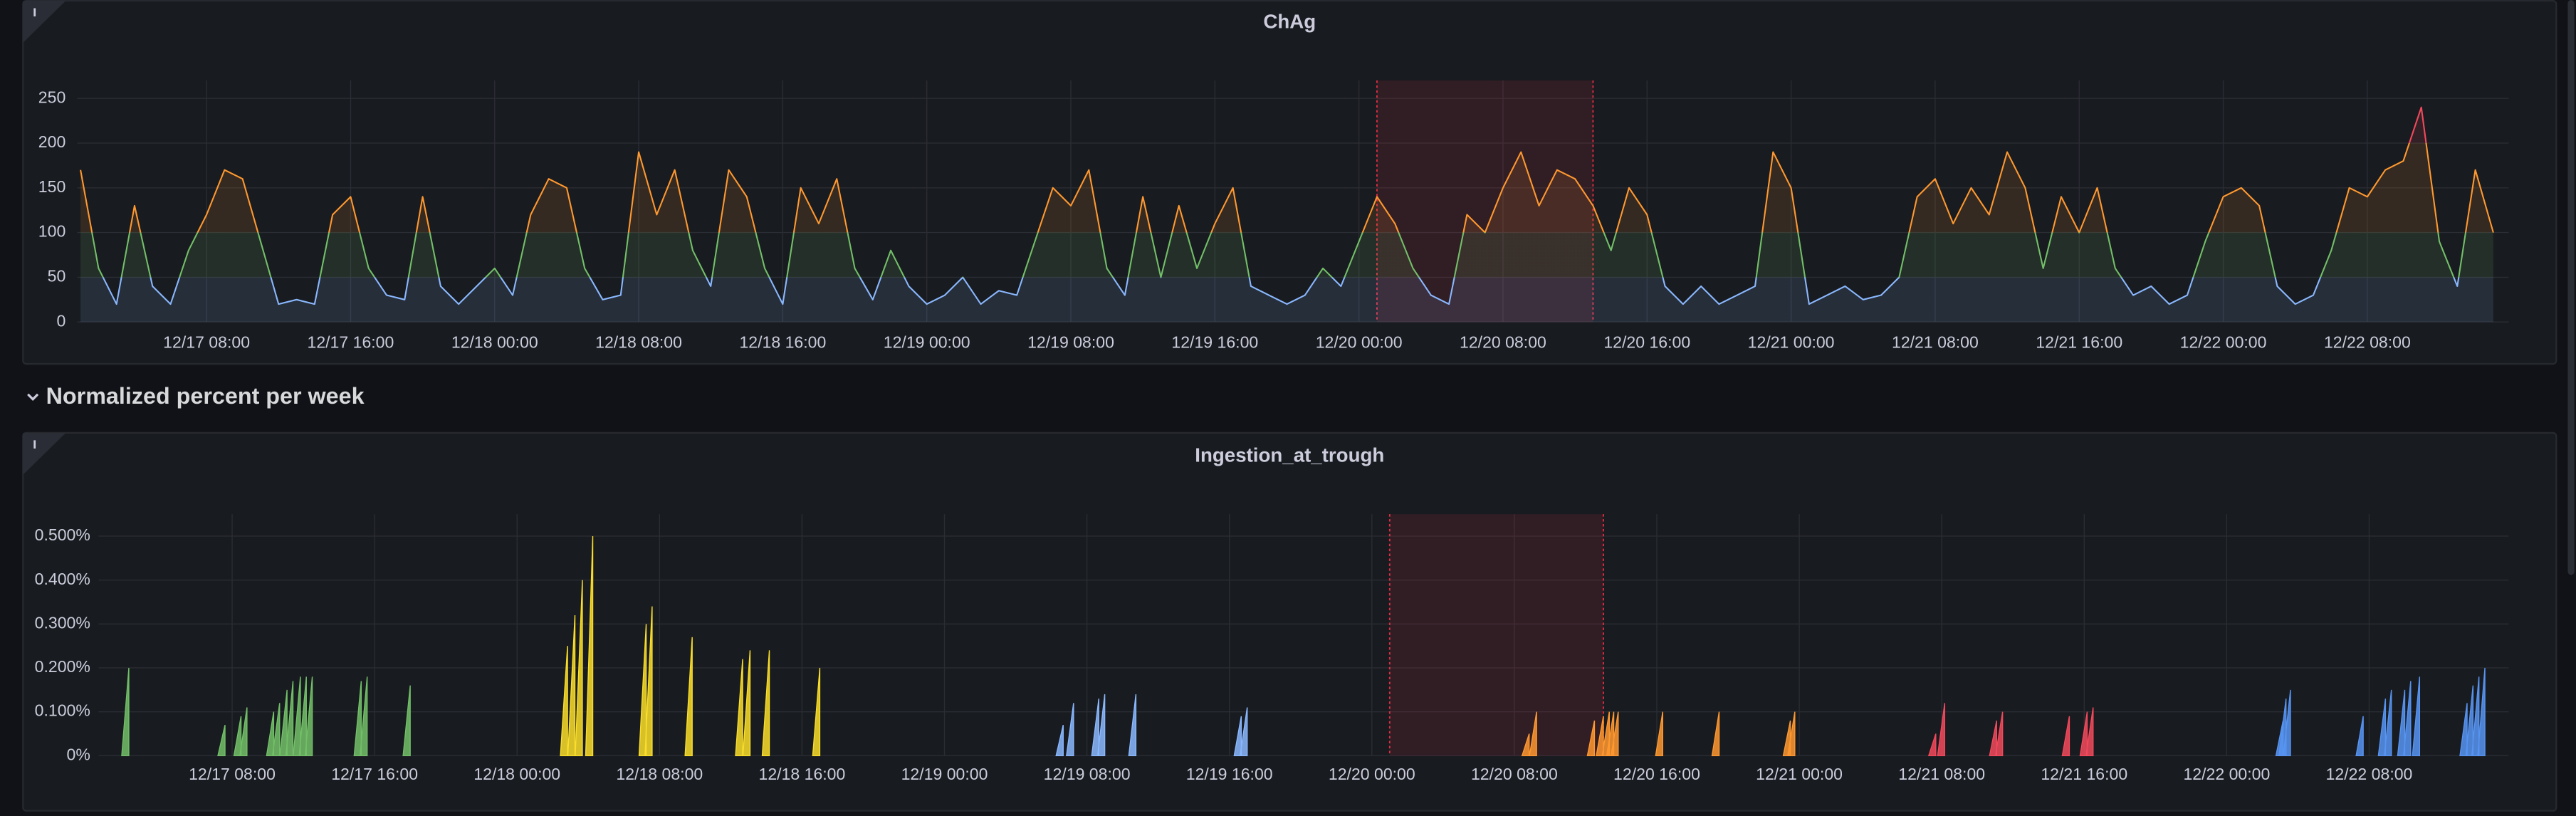 Image resolution: width=2576 pixels, height=816 pixels. What do you see at coordinates (1070, 342) in the screenshot?
I see `x-tick-label: 12/19 08:00` at bounding box center [1070, 342].